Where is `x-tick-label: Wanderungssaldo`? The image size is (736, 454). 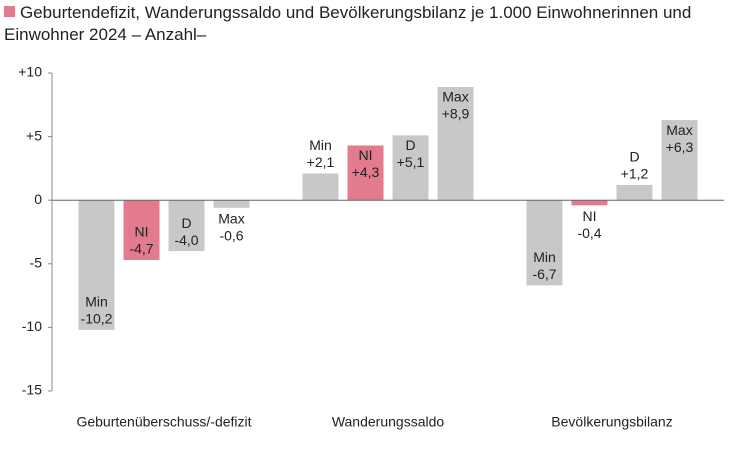 x-tick-label: Wanderungssaldo is located at coordinates (388, 422).